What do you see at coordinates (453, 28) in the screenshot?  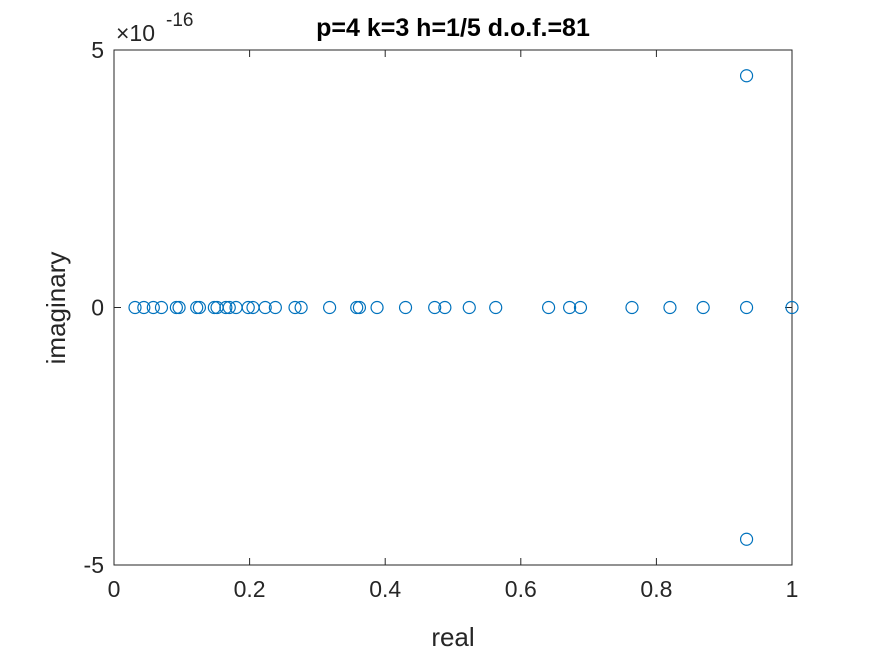 I see `chart-title: p=4 k=3 h=1/5 d.o.f.=81` at bounding box center [453, 28].